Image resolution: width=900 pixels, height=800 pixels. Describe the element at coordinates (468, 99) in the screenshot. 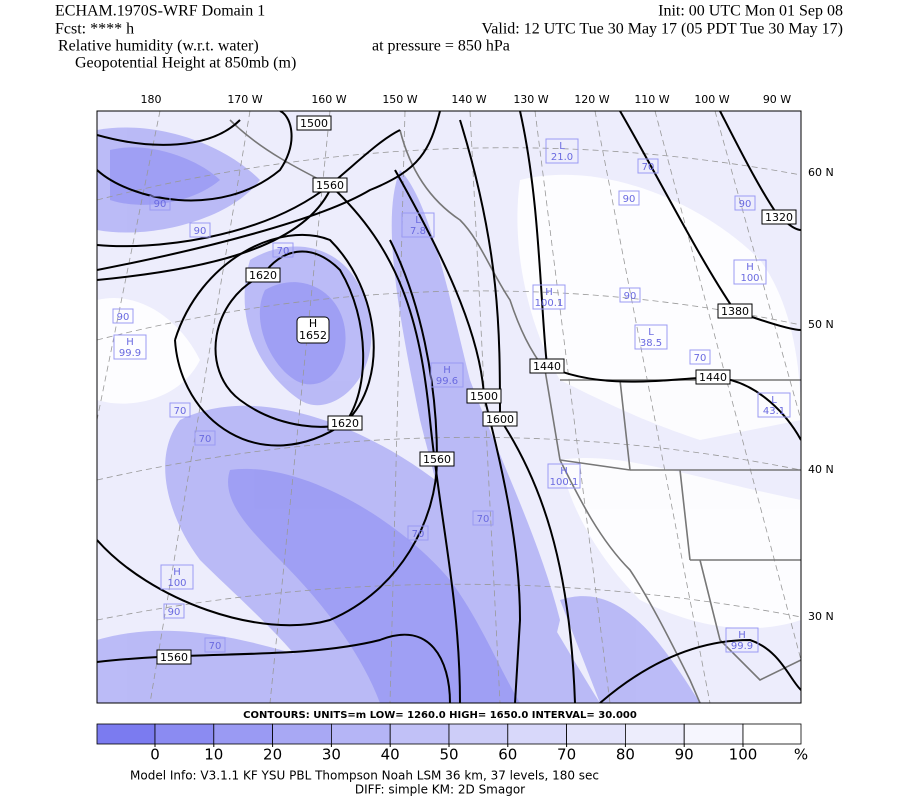

I see `longitude-label: 140 W` at that location.